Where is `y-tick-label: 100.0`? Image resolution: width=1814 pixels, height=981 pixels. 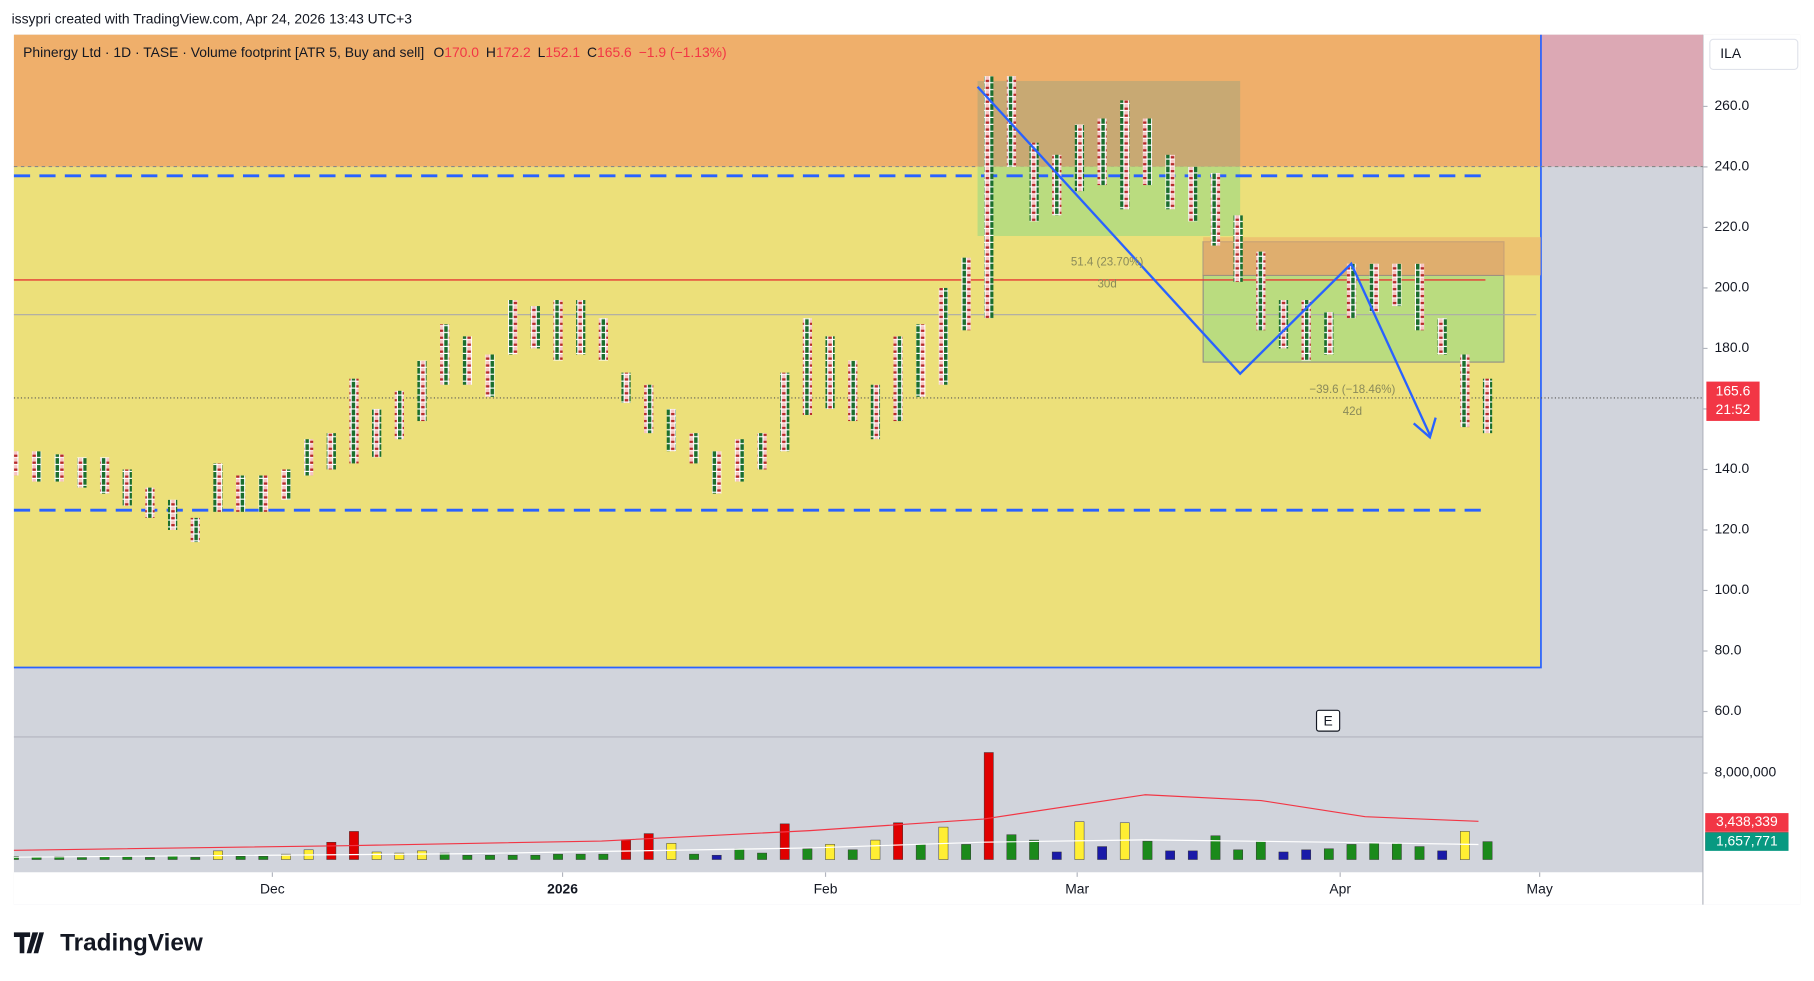
y-tick-label: 100.0 is located at coordinates (1731, 589).